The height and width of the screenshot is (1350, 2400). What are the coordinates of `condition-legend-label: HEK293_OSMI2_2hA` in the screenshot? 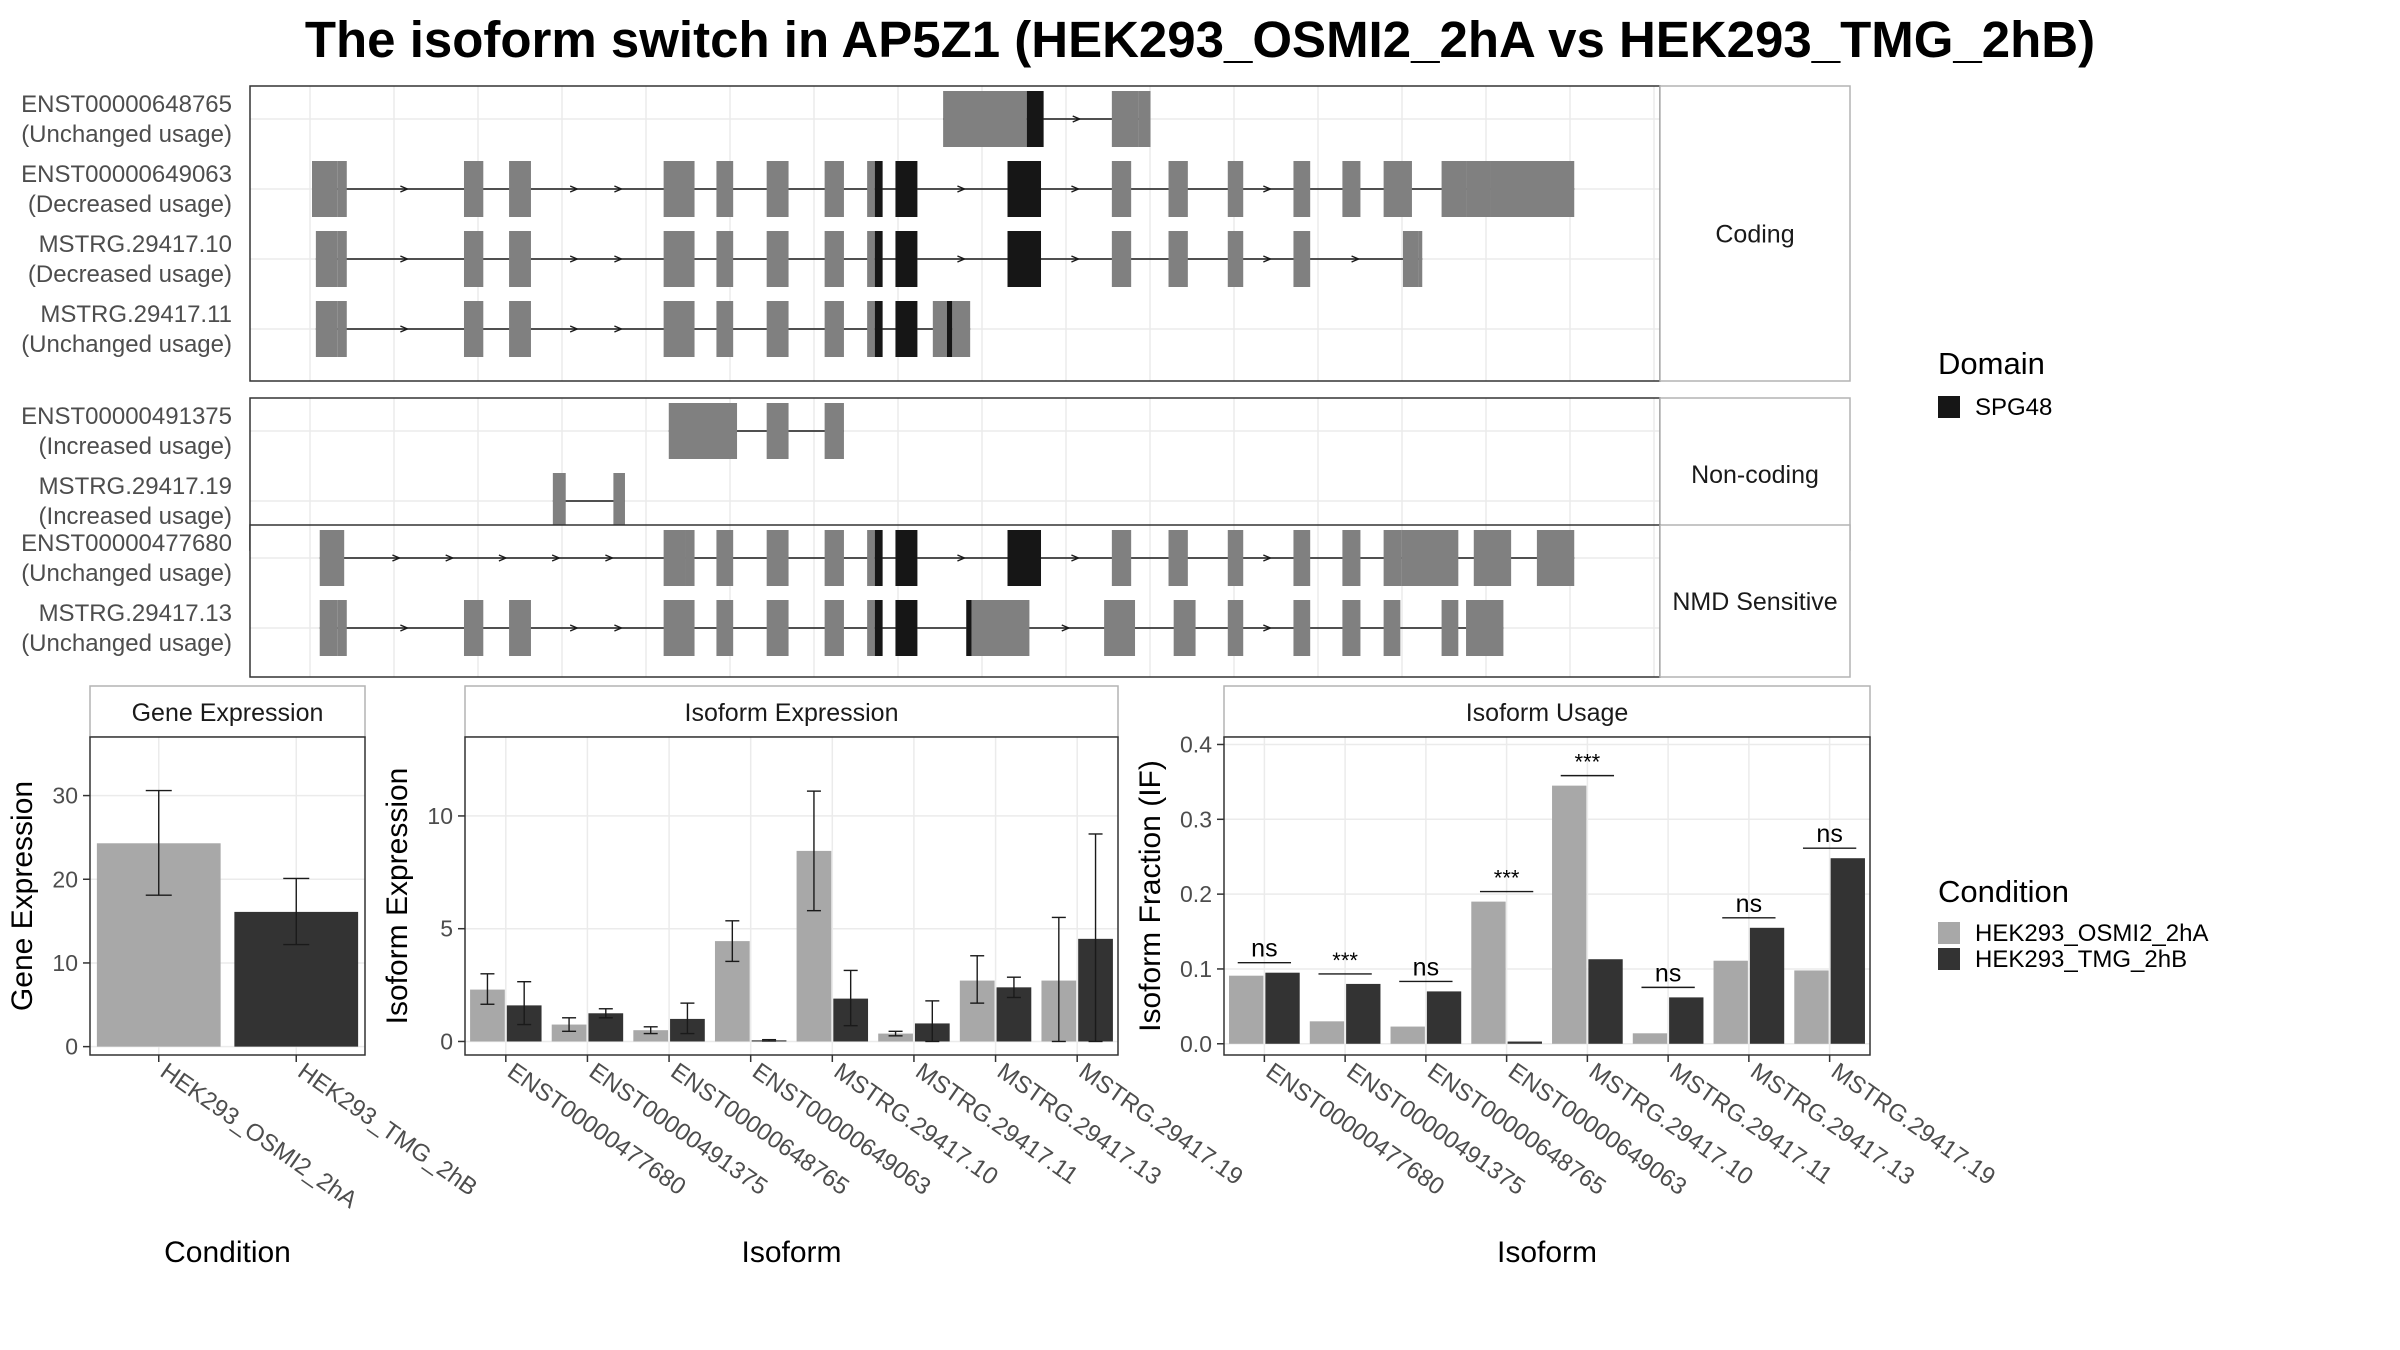 It's located at (2091, 933).